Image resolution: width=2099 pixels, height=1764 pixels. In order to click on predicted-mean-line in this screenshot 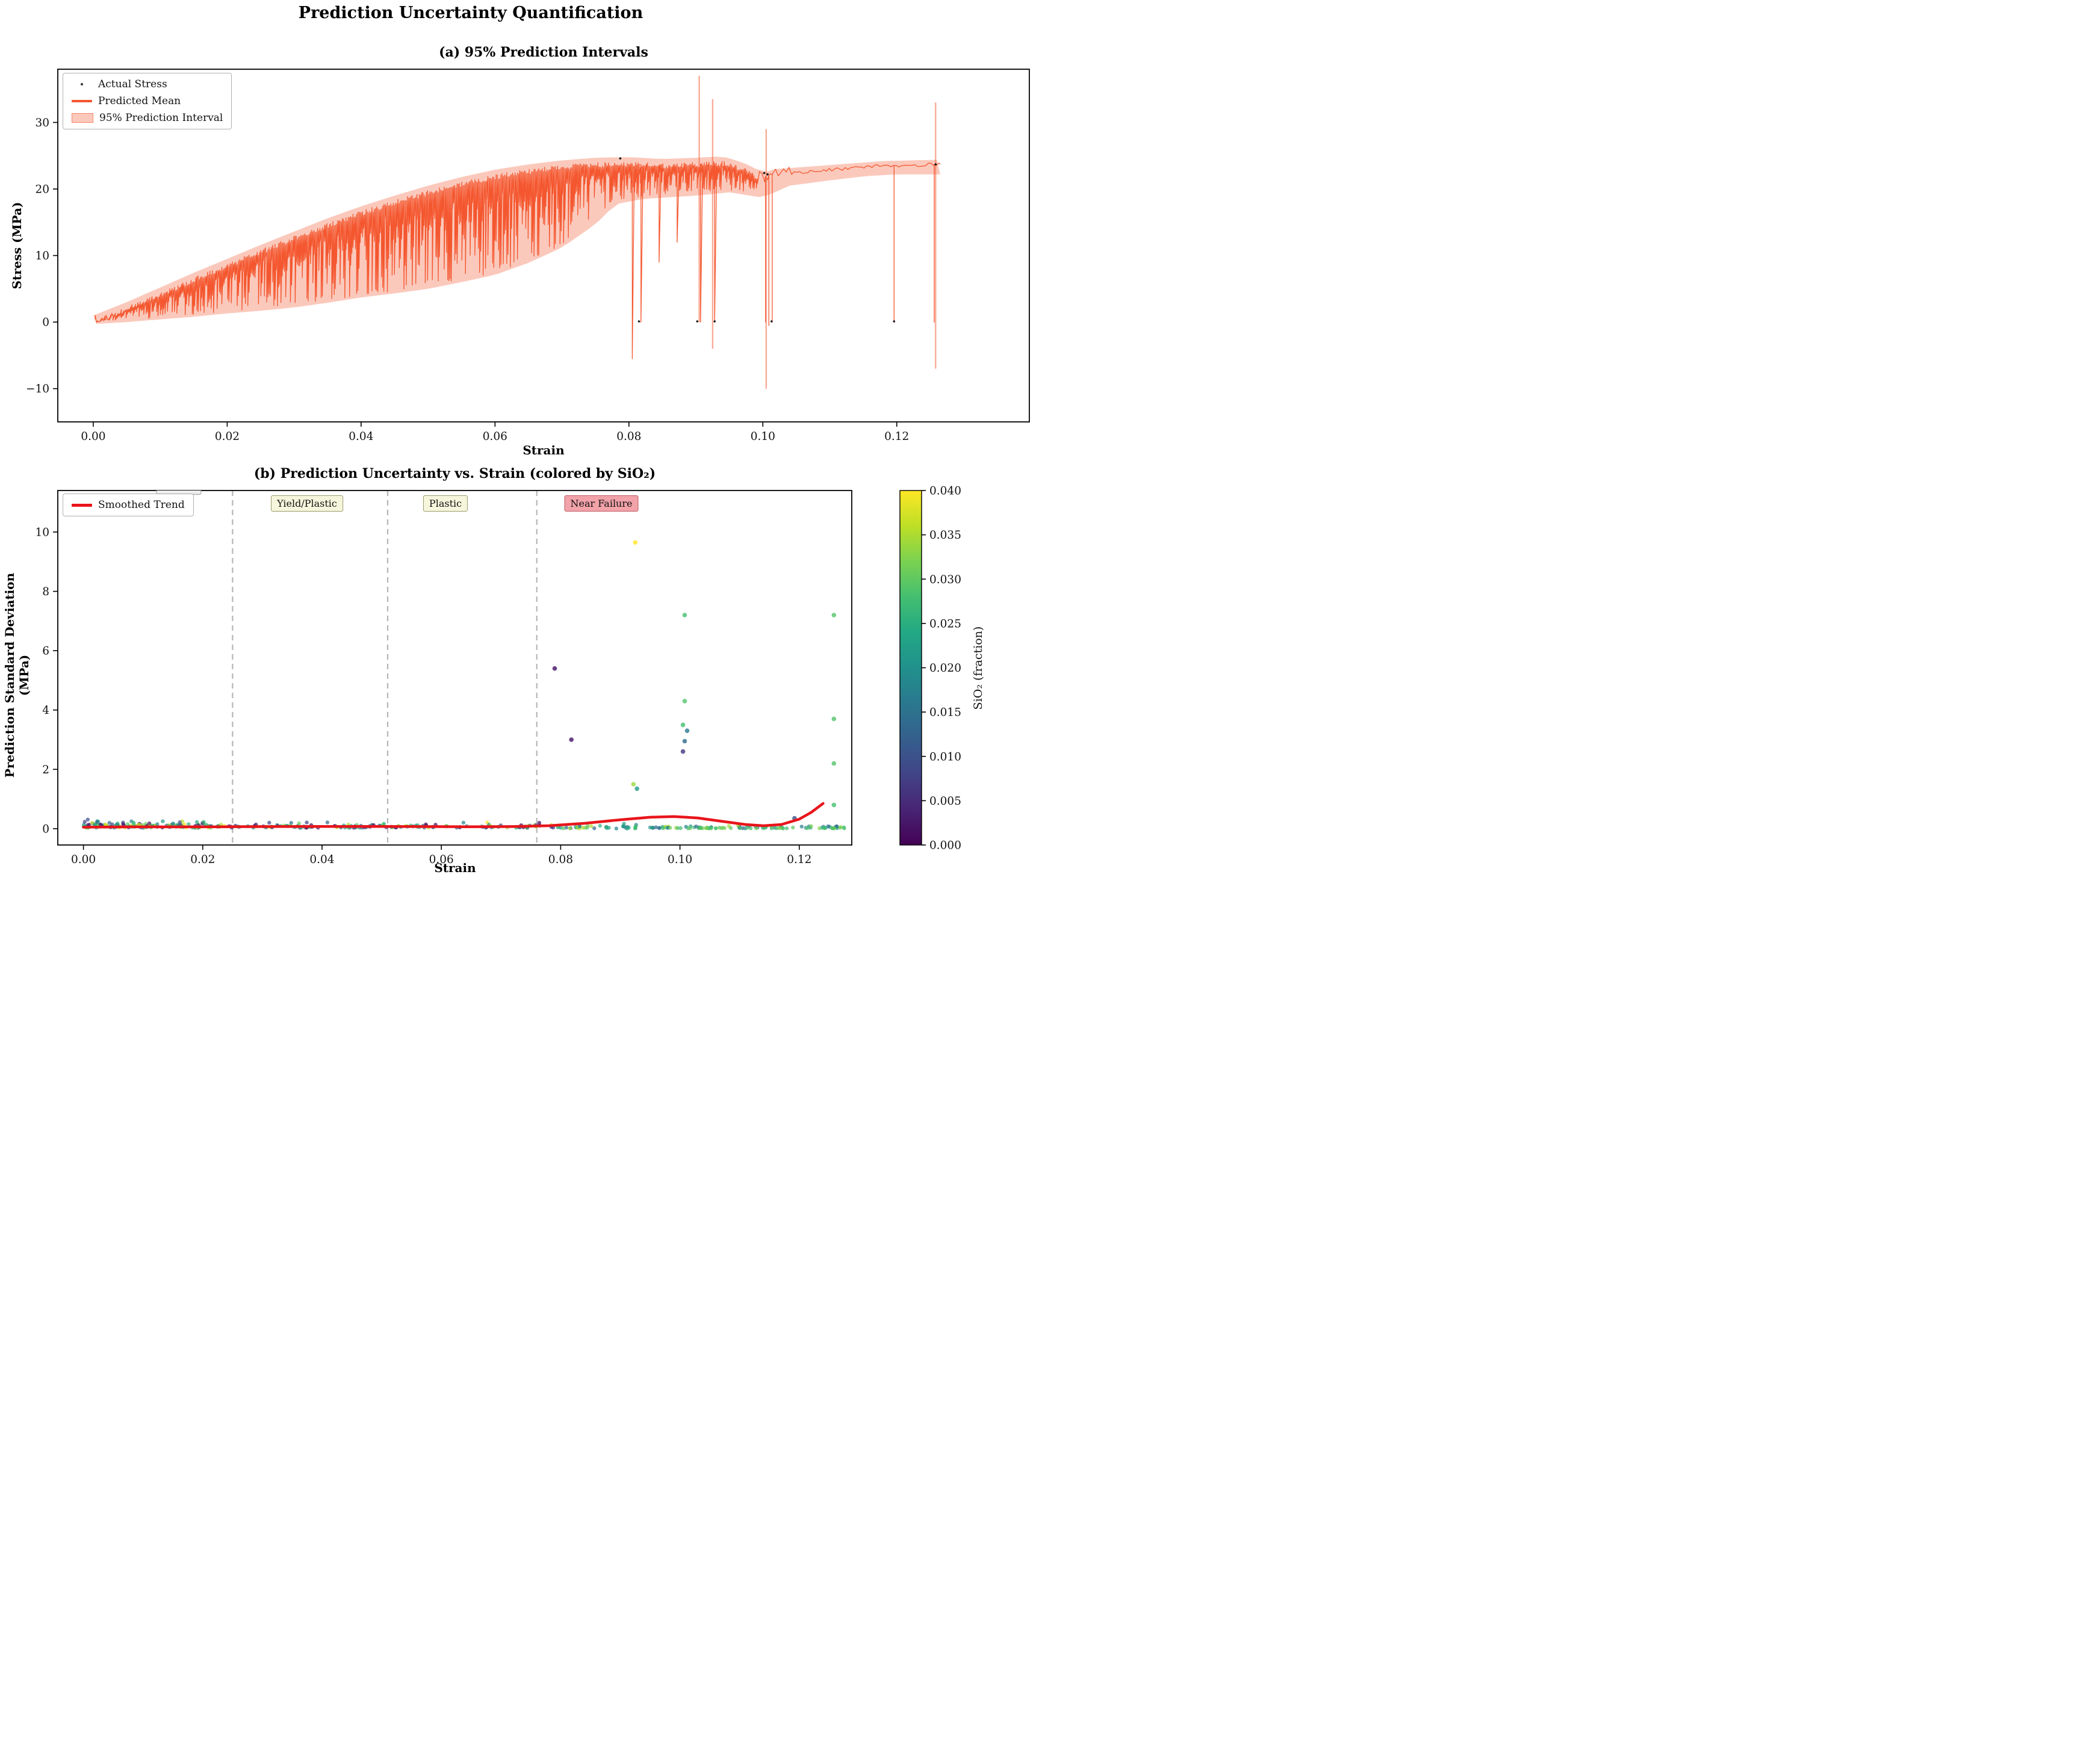, I will do `click(518, 260)`.